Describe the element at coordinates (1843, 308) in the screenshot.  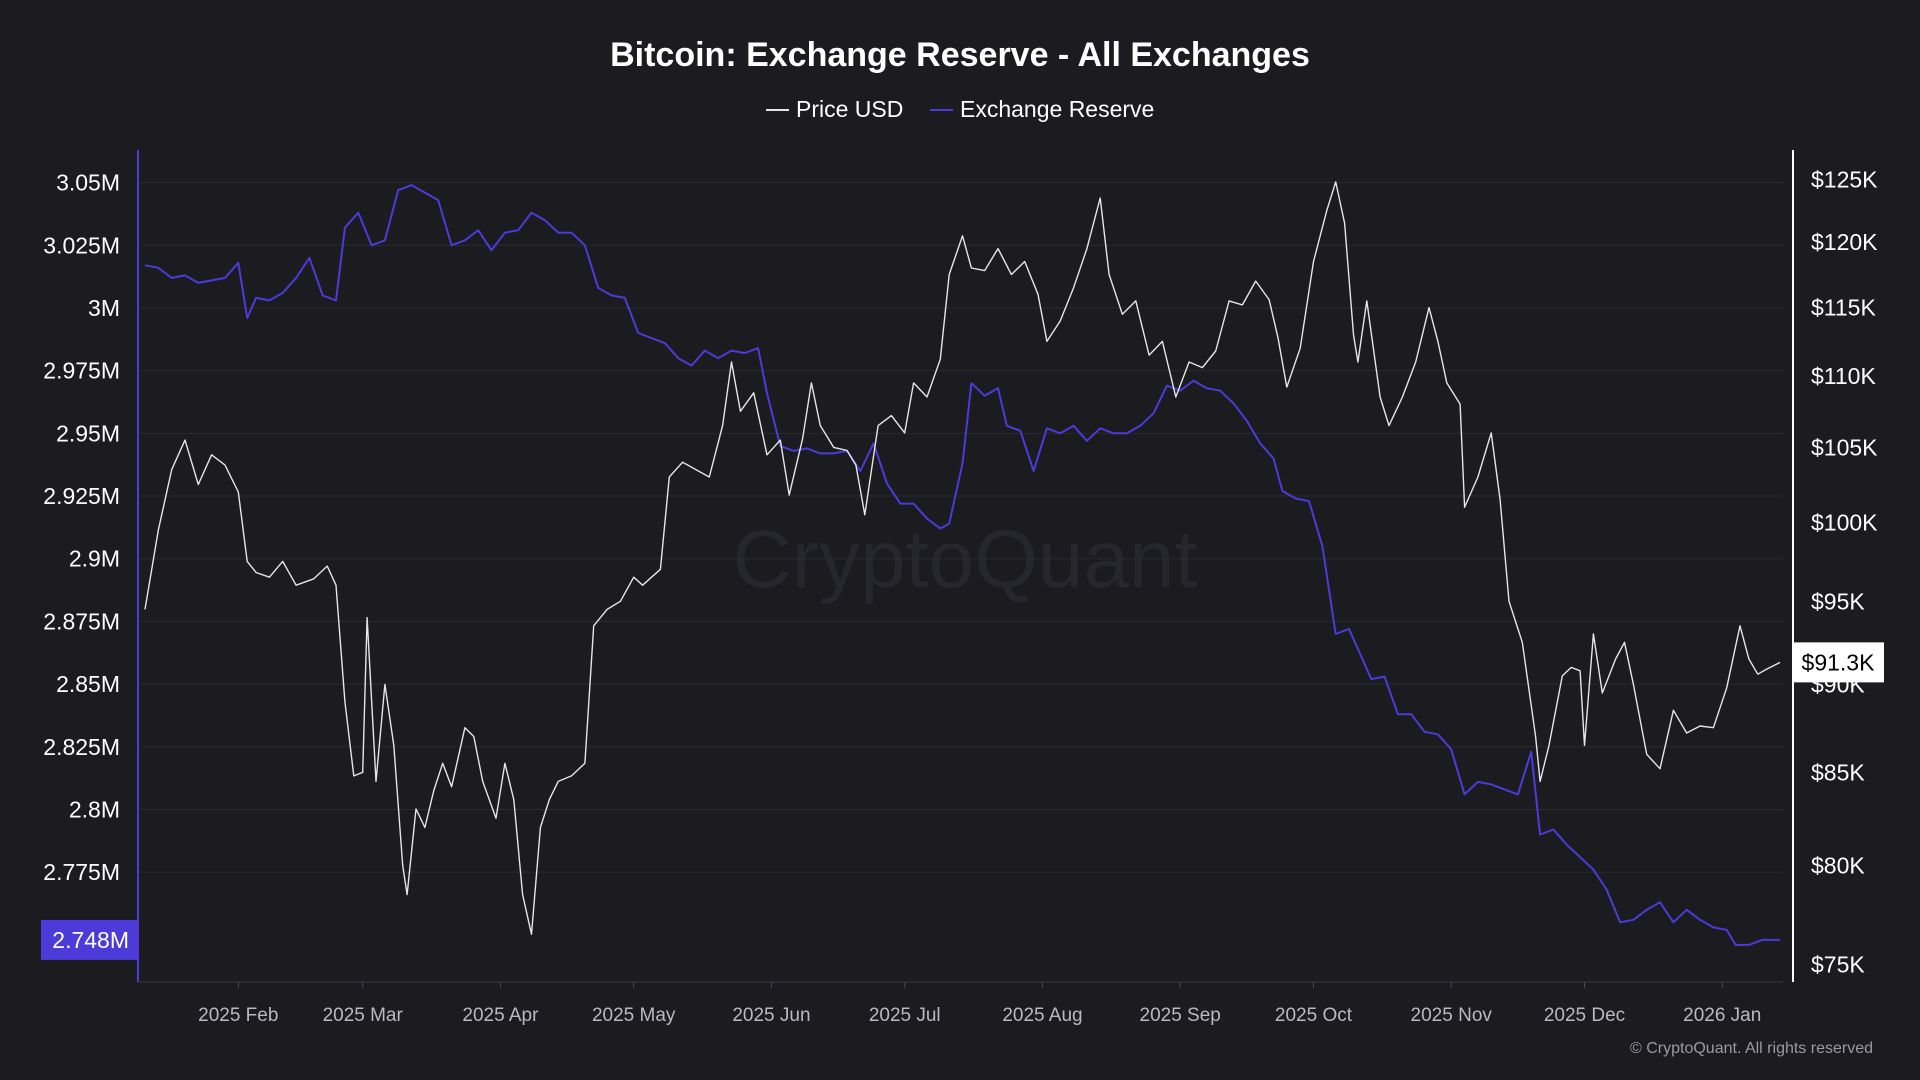
I see `right-tick-label: $115K` at that location.